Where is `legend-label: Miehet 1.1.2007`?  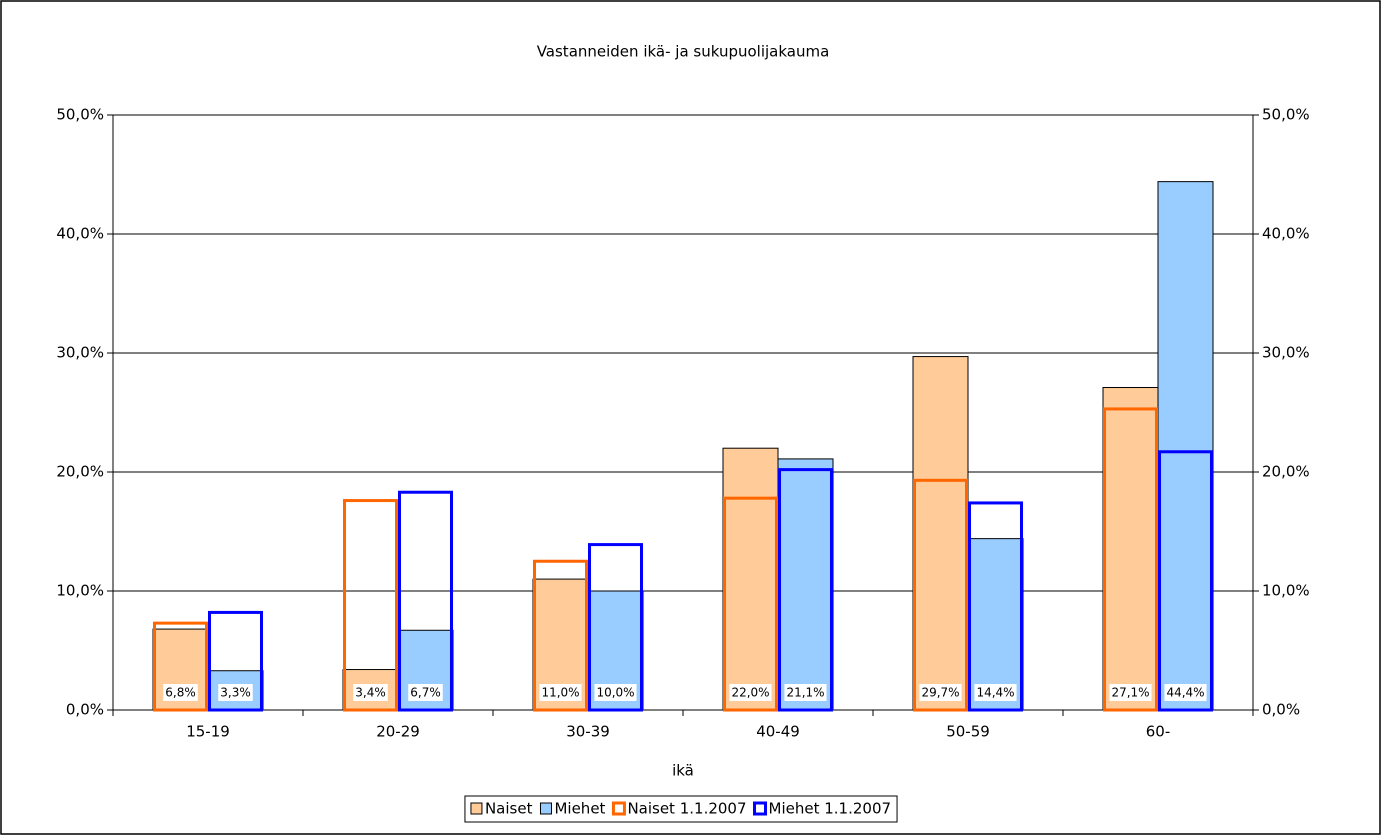 legend-label: Miehet 1.1.2007 is located at coordinates (830, 809).